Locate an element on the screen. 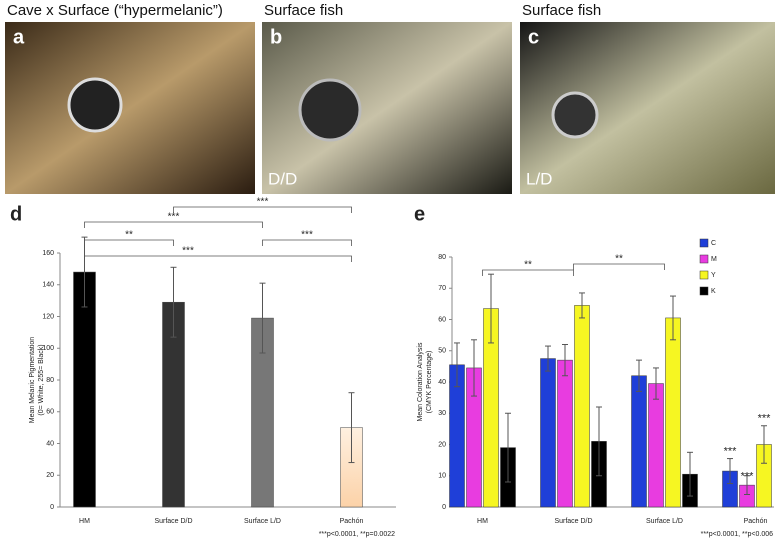  photo-label: D/D is located at coordinates (282, 178).